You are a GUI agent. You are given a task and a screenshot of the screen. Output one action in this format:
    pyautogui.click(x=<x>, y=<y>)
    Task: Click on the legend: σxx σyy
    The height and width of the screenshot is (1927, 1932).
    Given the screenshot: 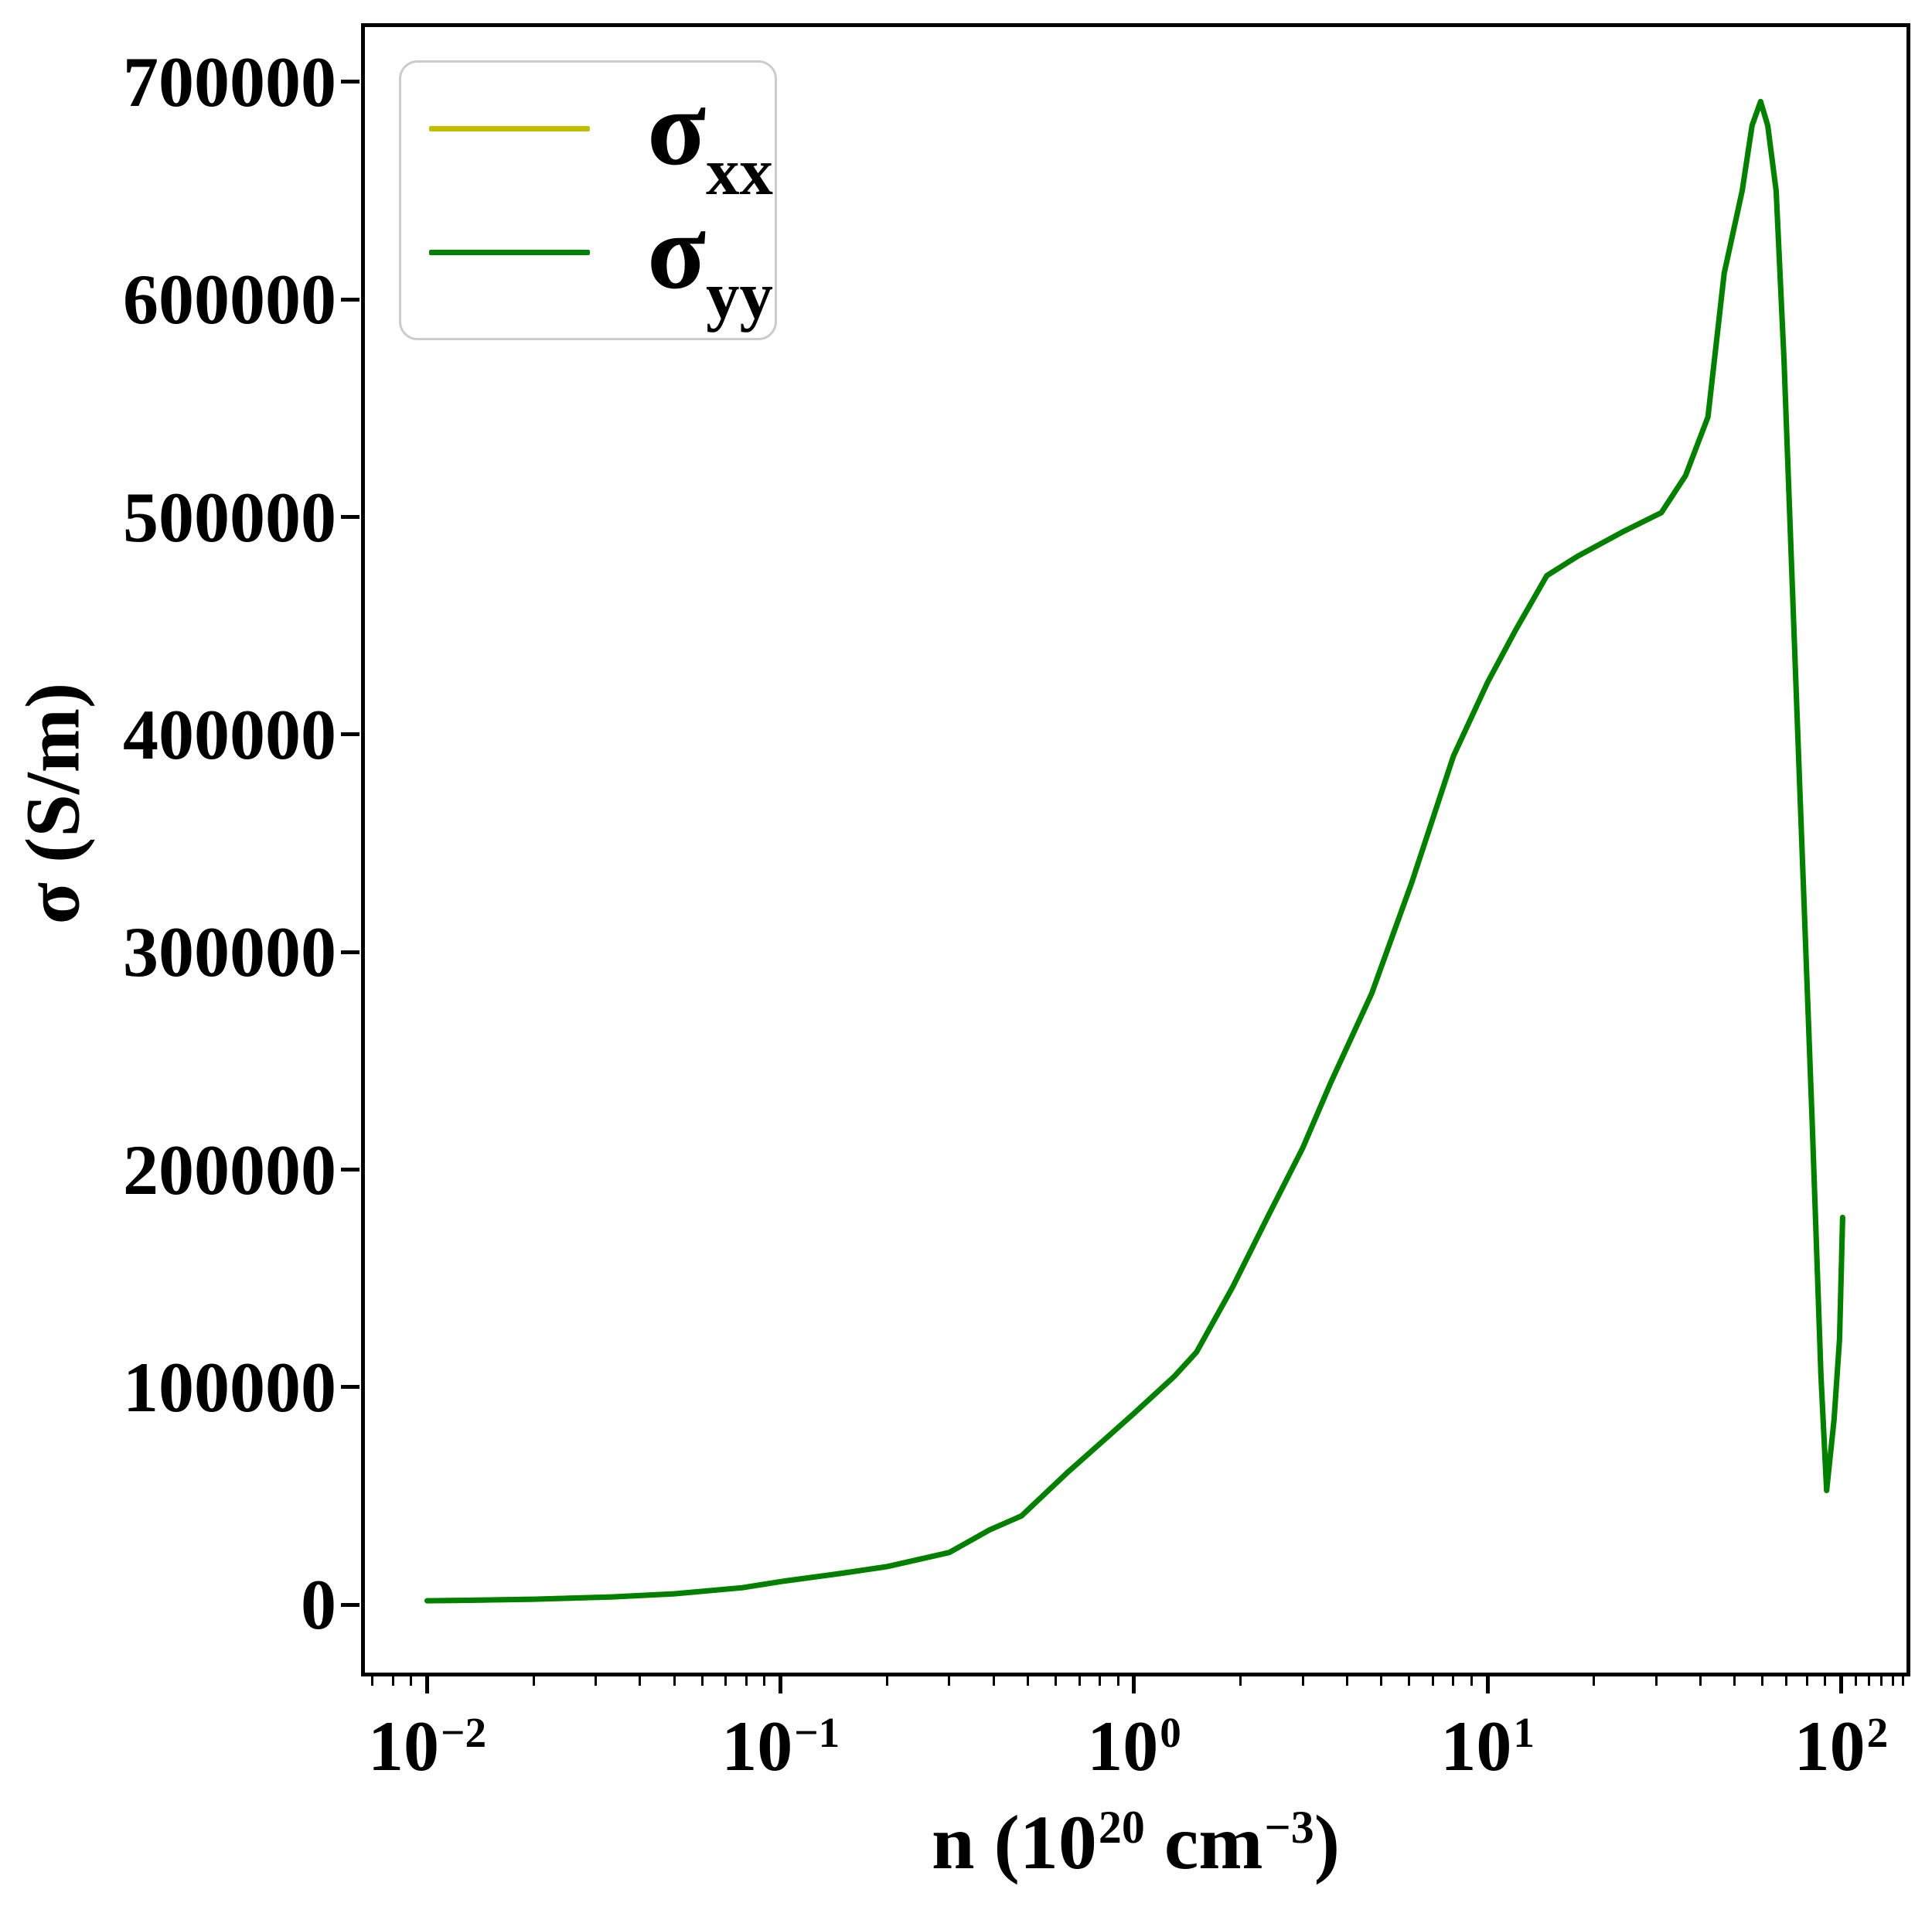 What is the action you would take?
    pyautogui.click(x=588, y=200)
    